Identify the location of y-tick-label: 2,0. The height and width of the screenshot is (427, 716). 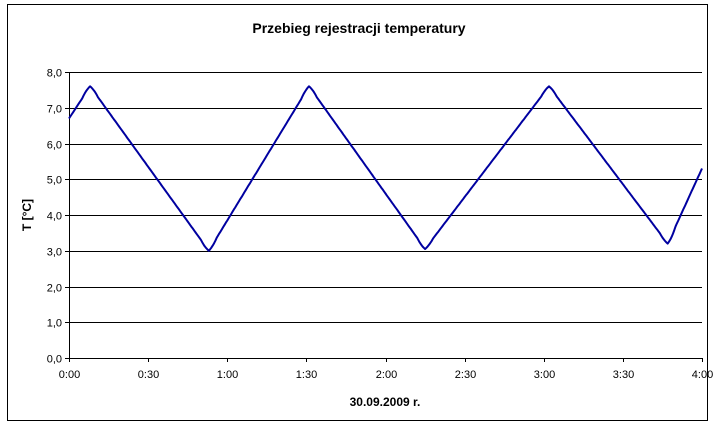
(54, 289).